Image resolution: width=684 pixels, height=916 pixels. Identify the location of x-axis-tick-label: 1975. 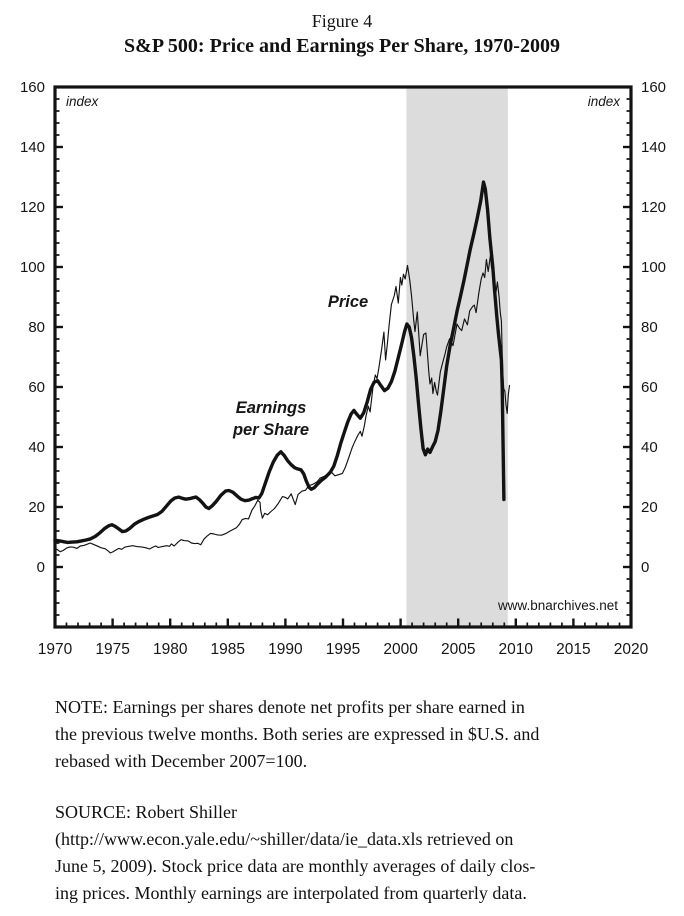
(112, 649).